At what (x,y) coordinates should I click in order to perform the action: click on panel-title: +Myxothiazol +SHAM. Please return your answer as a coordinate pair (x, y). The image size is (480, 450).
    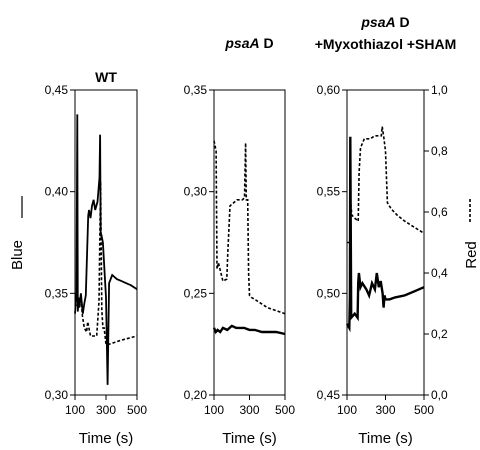
    Looking at the image, I should click on (386, 44).